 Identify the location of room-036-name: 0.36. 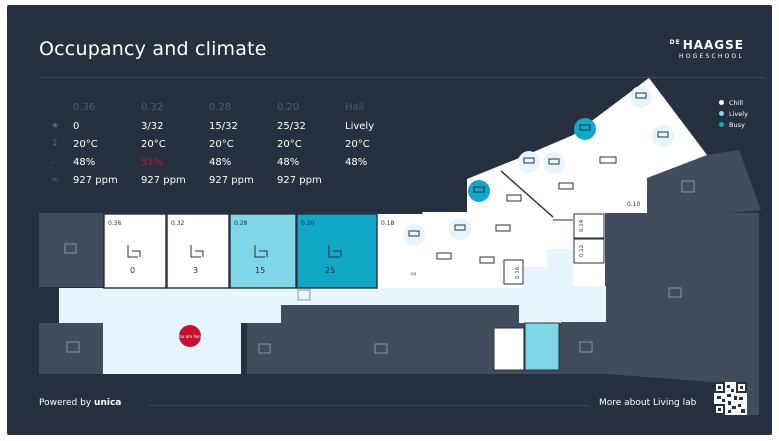
(115, 223).